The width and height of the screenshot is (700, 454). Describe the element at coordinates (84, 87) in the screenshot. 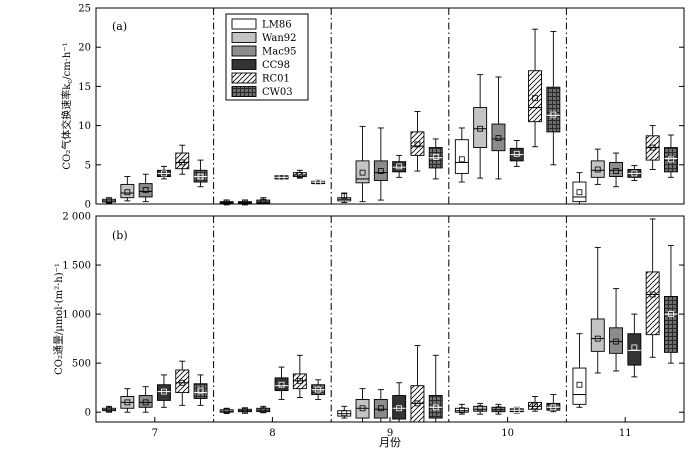

I see `y-tick-label-a: 15` at that location.